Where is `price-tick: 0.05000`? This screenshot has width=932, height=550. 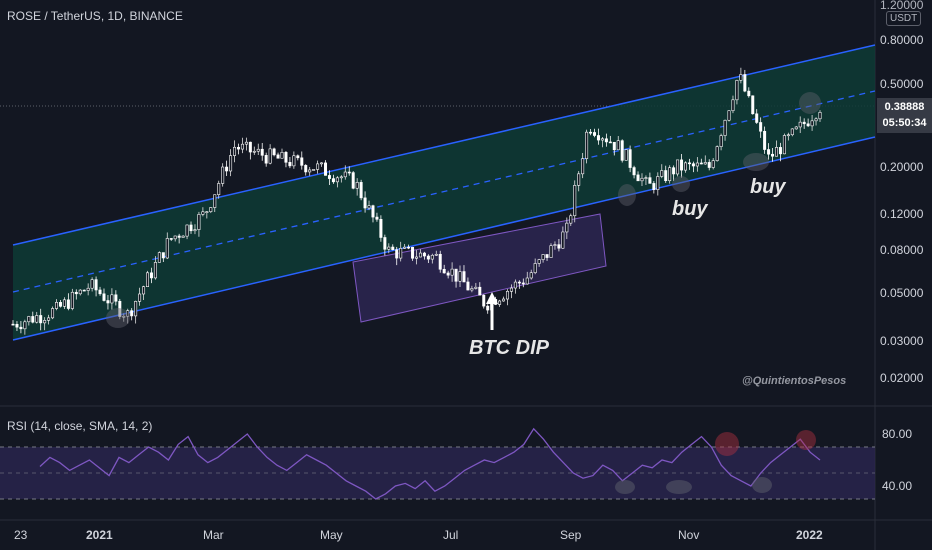 price-tick: 0.05000 is located at coordinates (902, 293).